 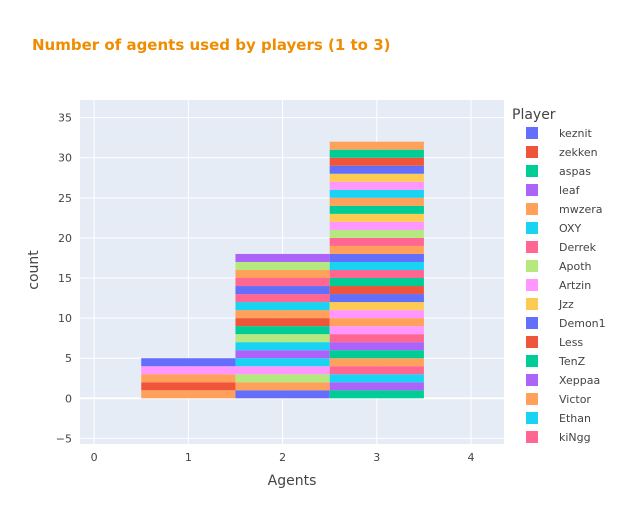 I want to click on legend-label: Less, so click(x=571, y=342).